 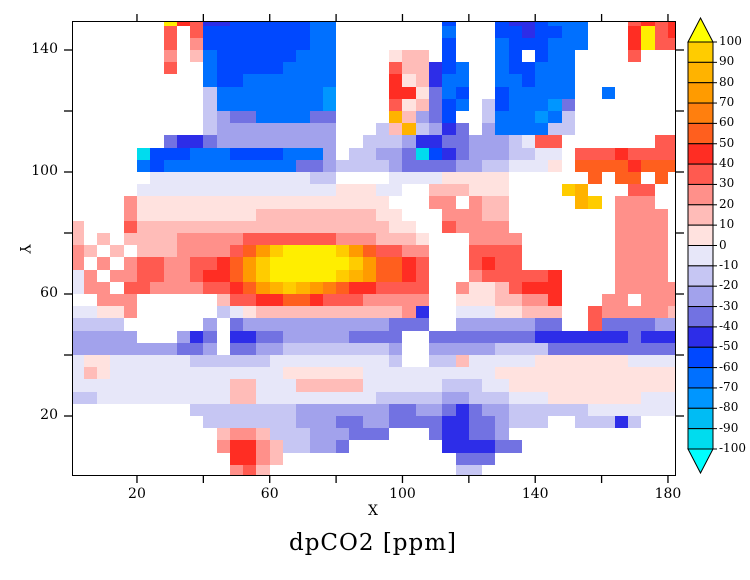 I want to click on colorbar-tick-label: 10, so click(x=727, y=224).